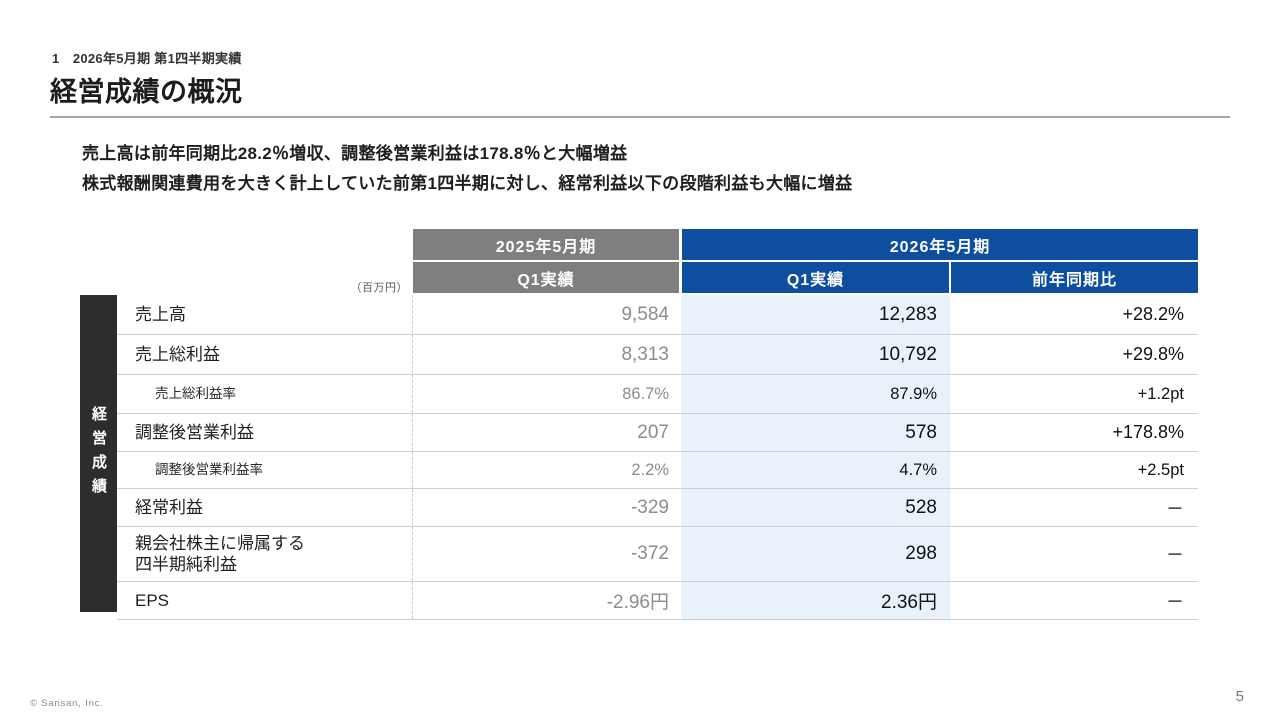 This screenshot has width=1280, height=720. I want to click on value-2025-q1: -2.96円, so click(637, 602).